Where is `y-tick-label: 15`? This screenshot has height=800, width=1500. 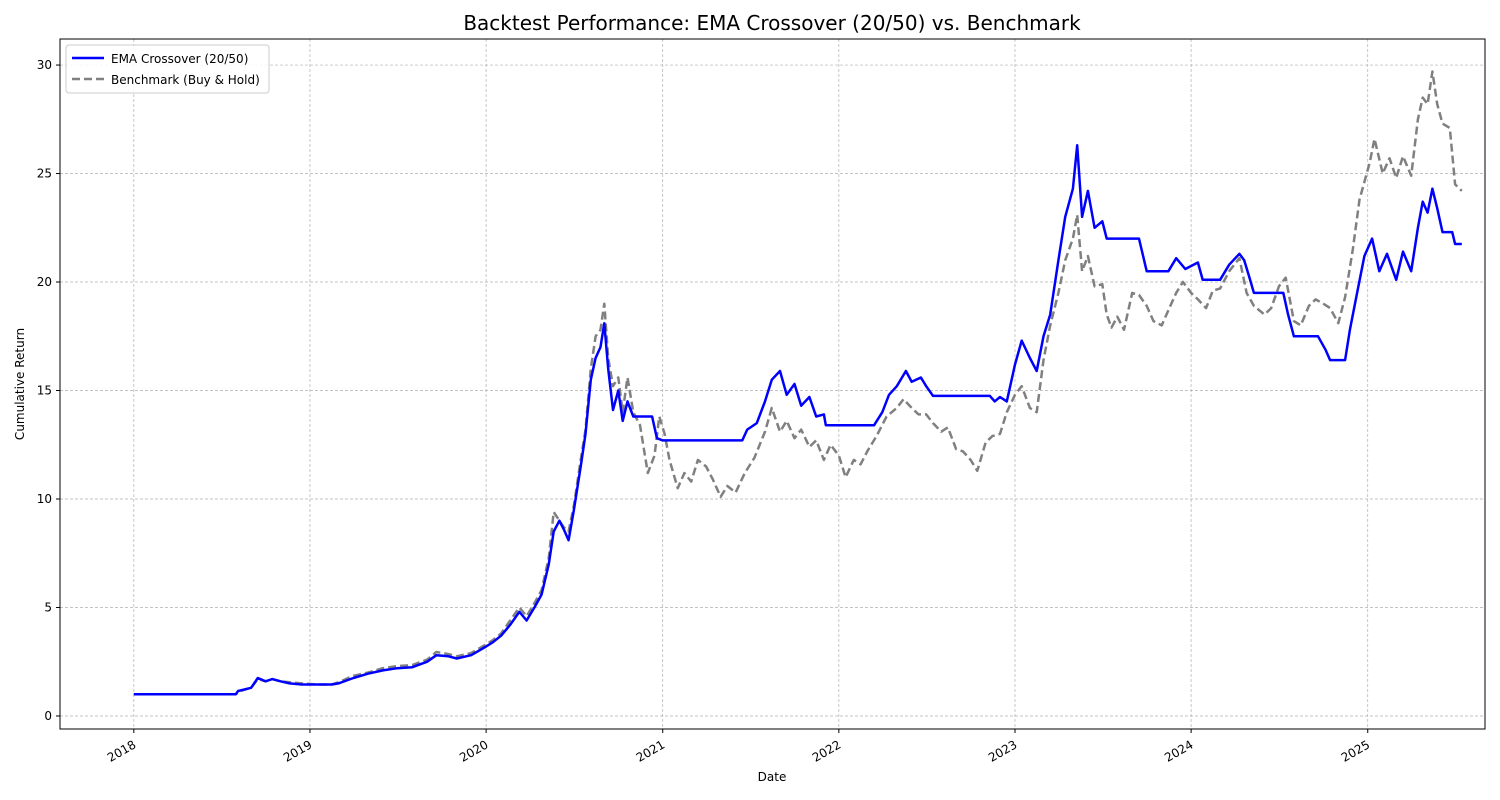 y-tick-label: 15 is located at coordinates (44, 391).